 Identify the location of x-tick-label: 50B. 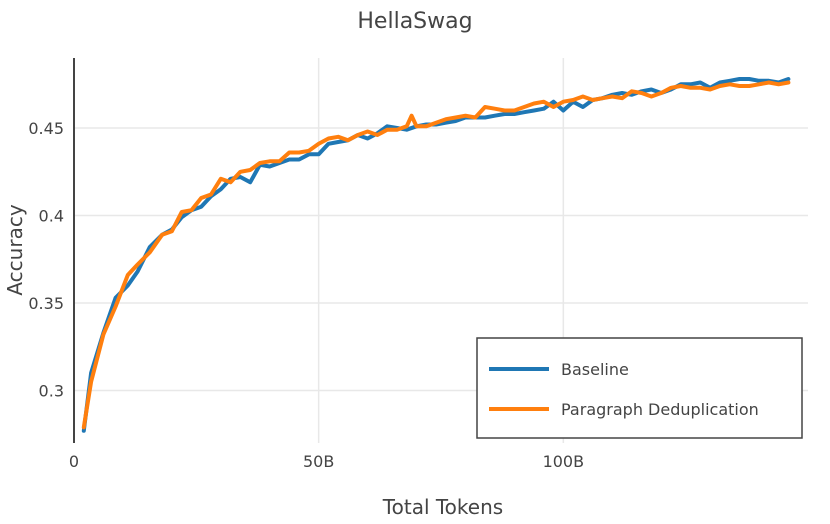
(318, 461).